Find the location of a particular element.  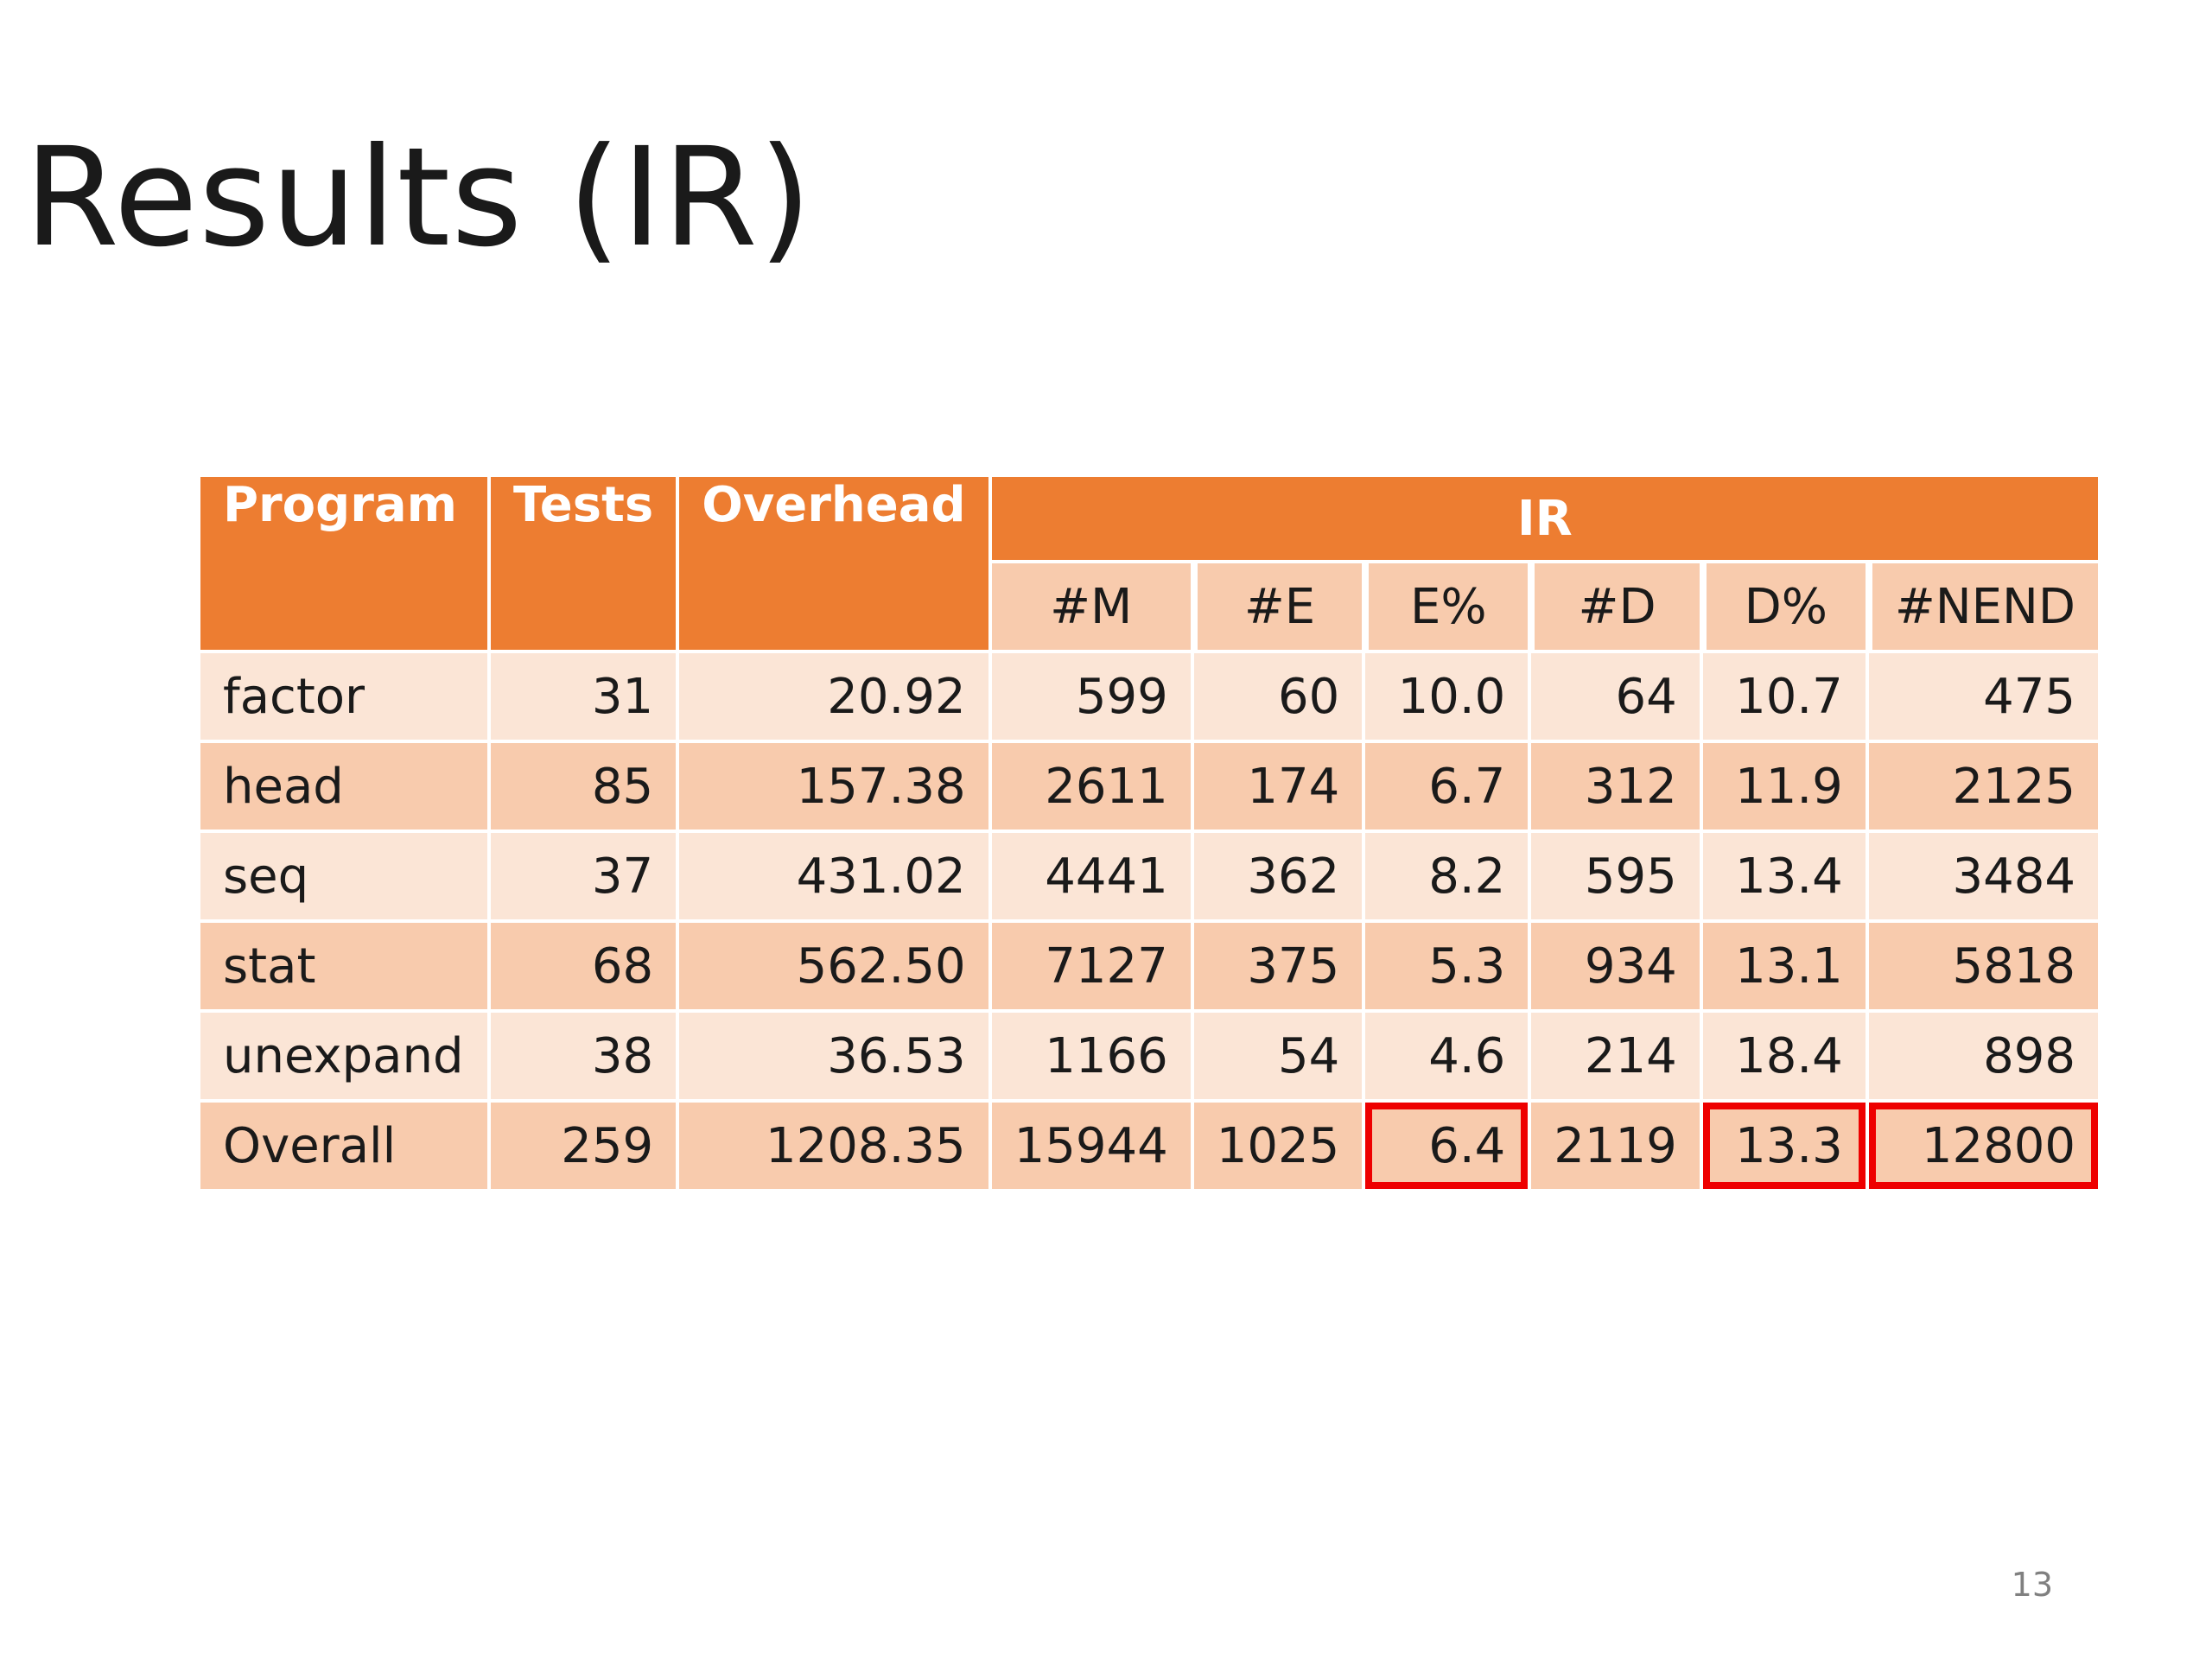

cell-d: 595 is located at coordinates (1617, 878).